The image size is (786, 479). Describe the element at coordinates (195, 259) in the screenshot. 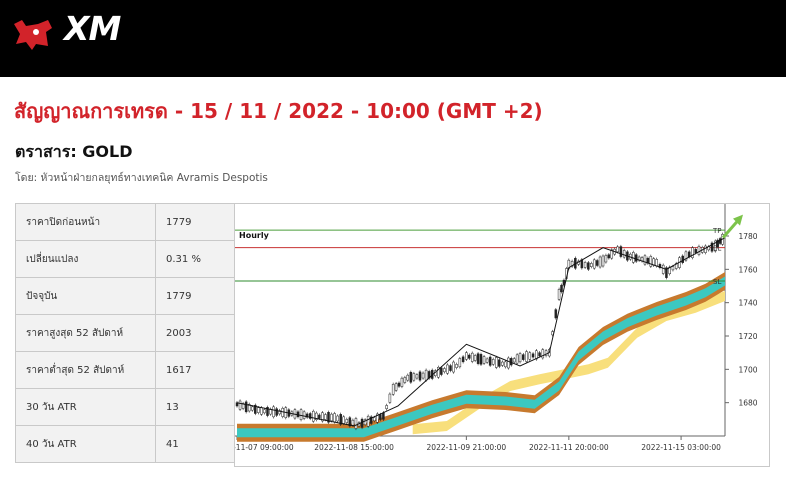

I see `stats-value: 0.31 %` at that location.